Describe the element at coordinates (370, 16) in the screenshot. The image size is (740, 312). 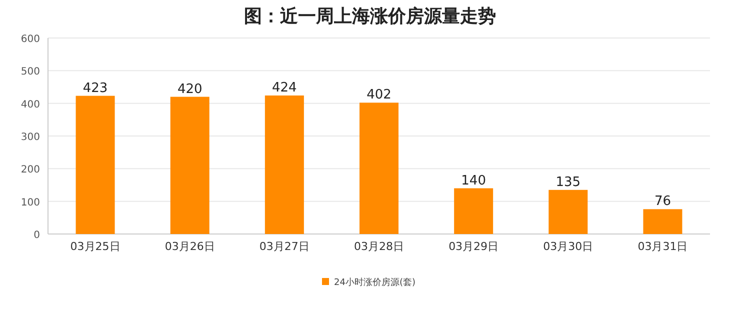
I see `chart-title: 图：近一周上海涨价房源量走势` at that location.